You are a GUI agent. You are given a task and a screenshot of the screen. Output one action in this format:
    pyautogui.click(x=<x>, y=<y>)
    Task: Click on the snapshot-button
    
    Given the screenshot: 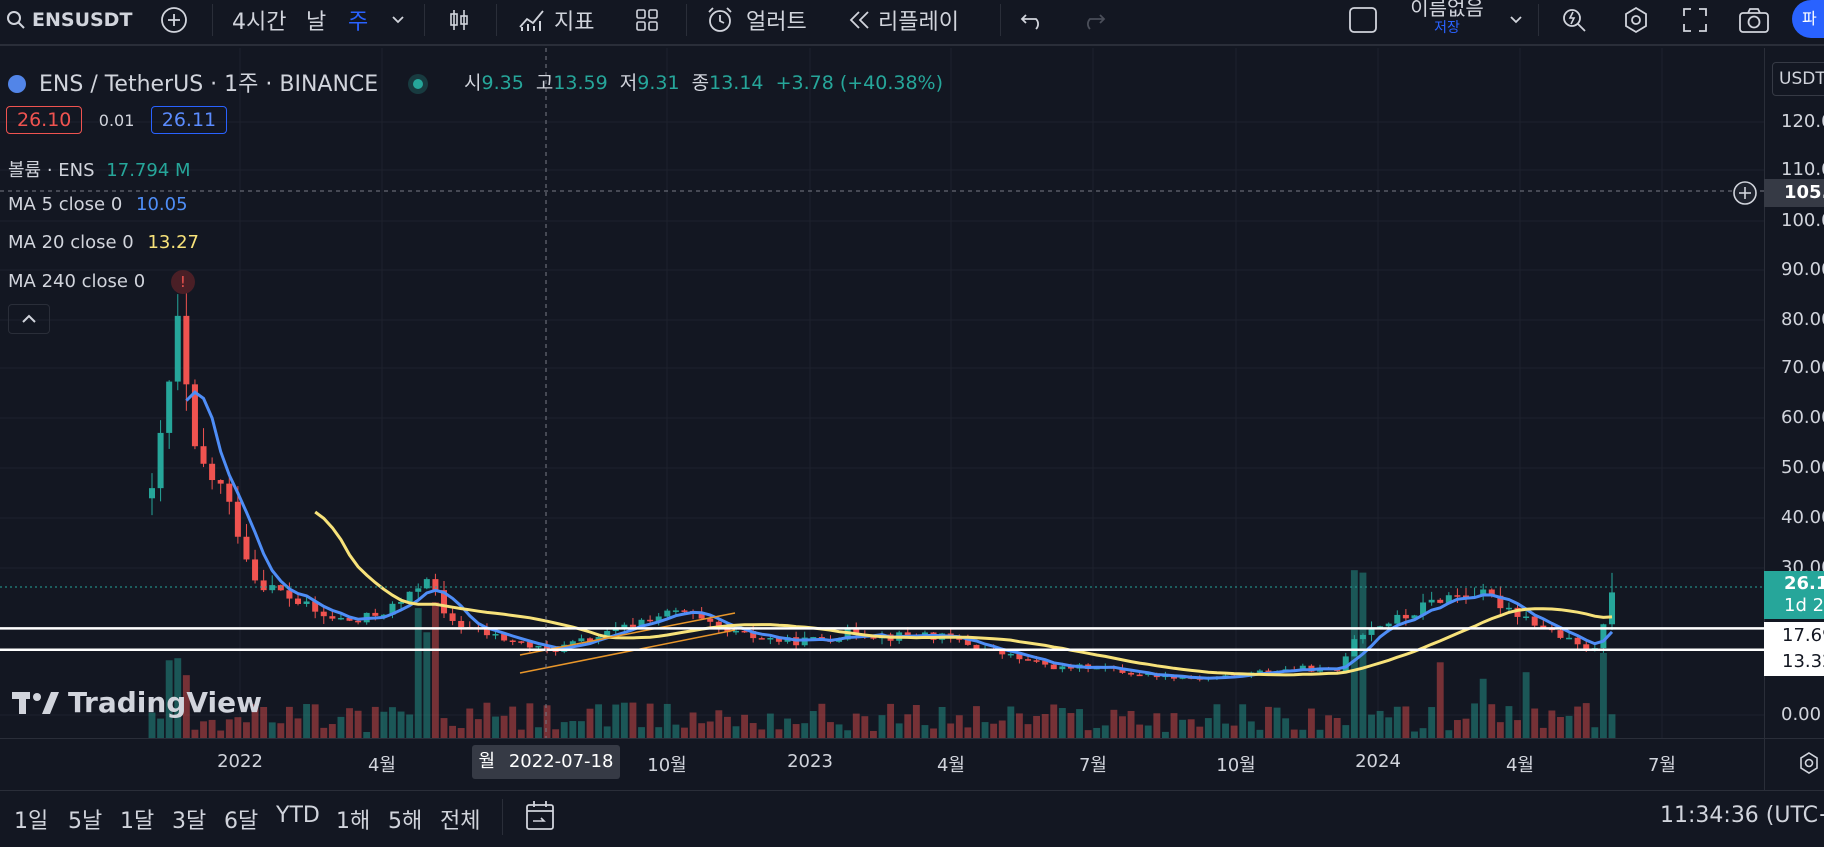 What is the action you would take?
    pyautogui.click(x=1754, y=20)
    